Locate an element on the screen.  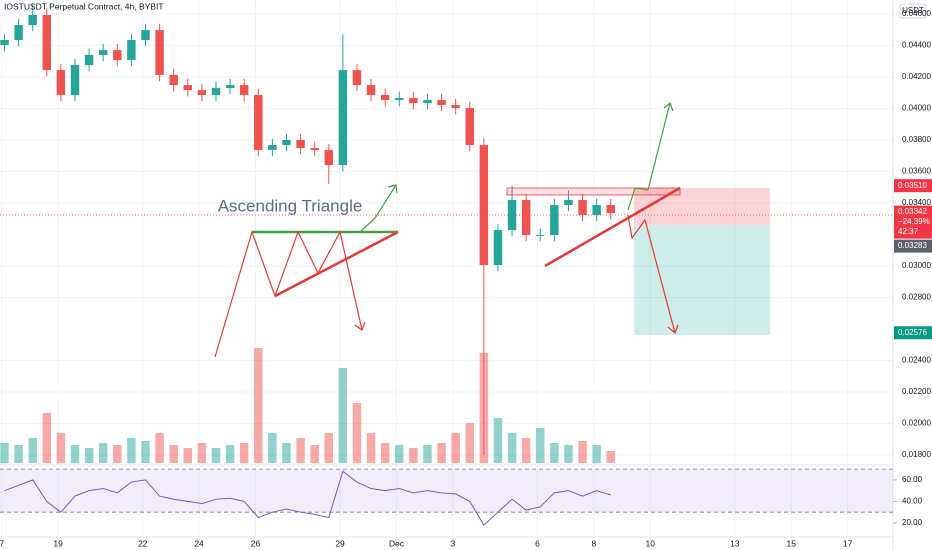
y-tick-label: 0.02400 is located at coordinates (916, 360).